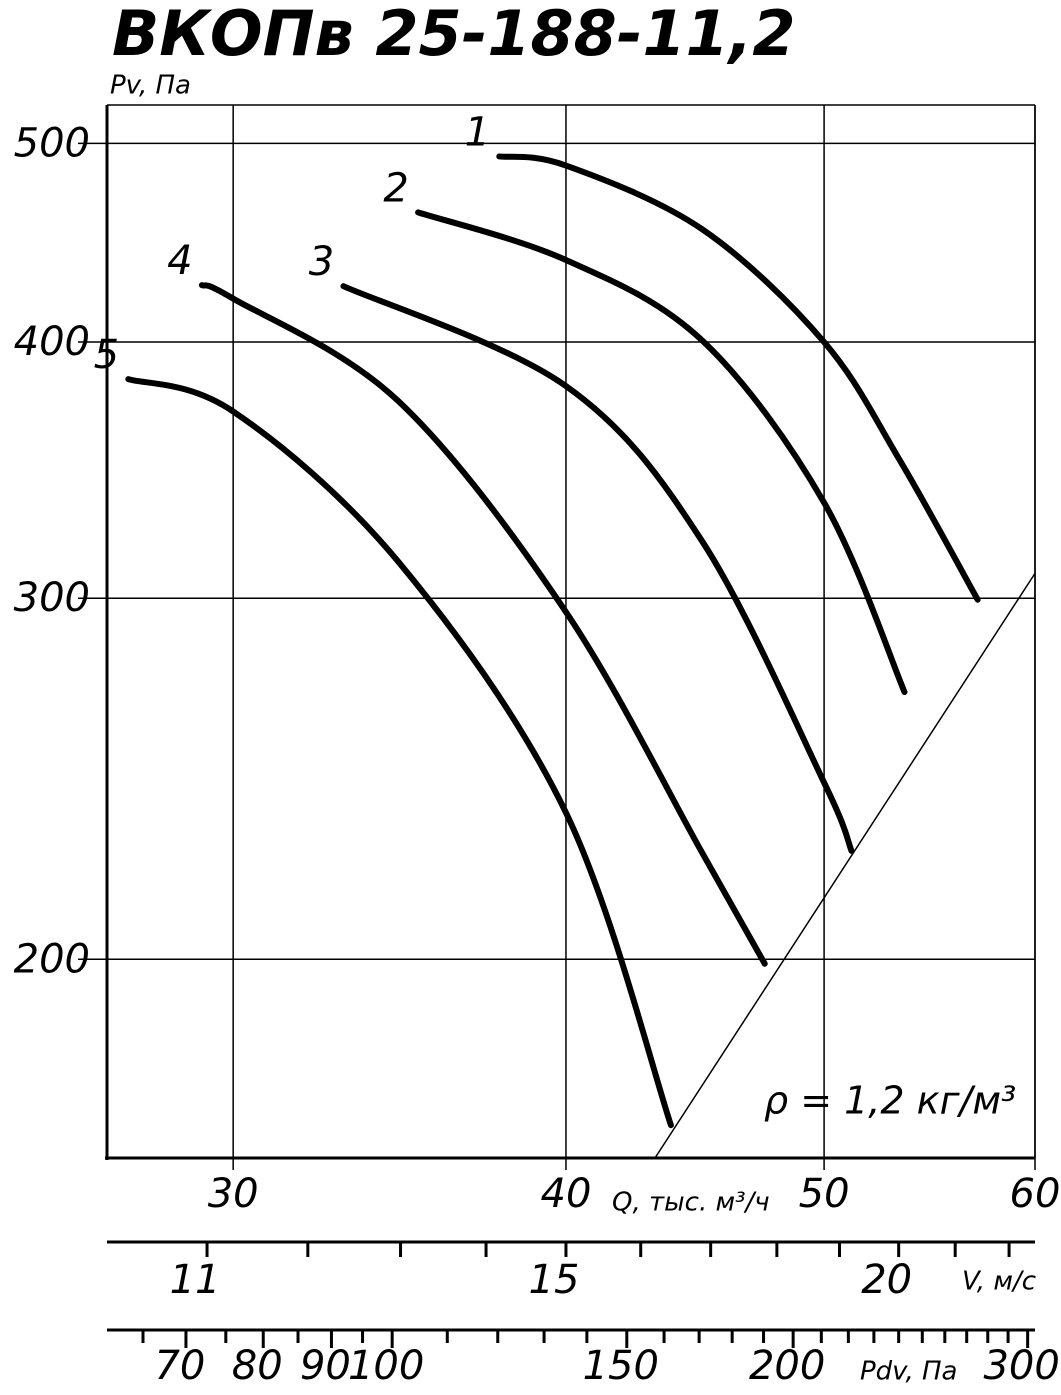  I want to click on pdv-tick-label: 200, so click(787, 1366).